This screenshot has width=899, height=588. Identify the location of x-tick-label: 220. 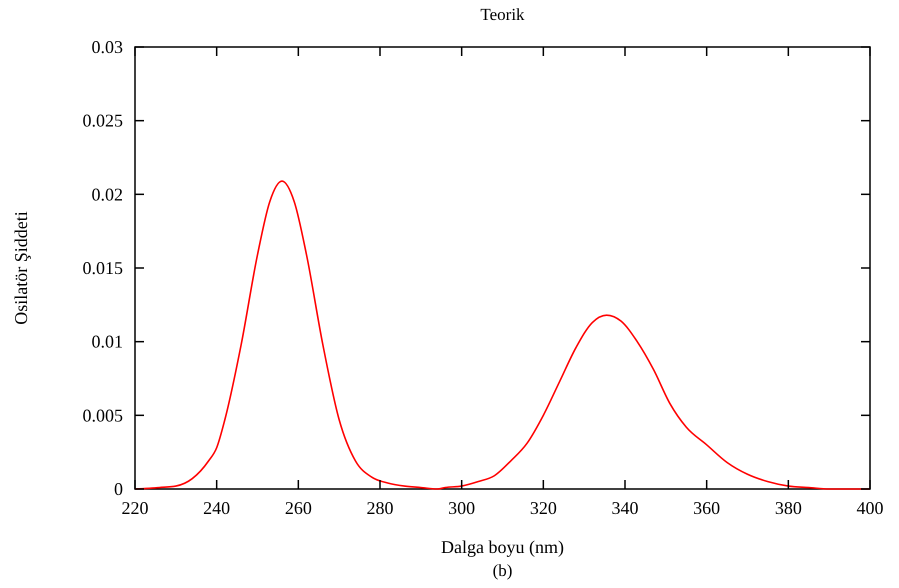
(135, 508).